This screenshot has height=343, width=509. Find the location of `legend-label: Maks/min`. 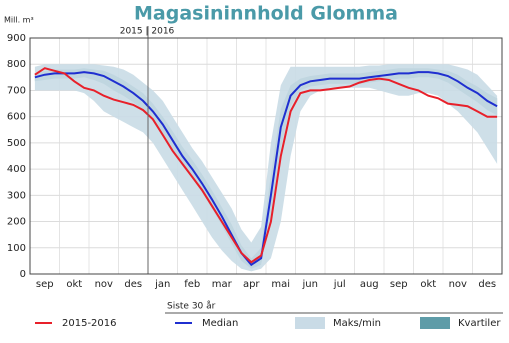

legend-label: Maks/min is located at coordinates (357, 323).